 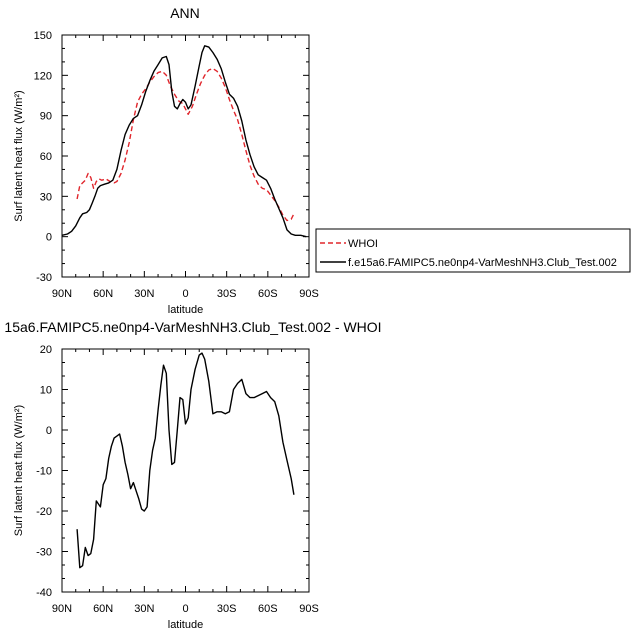 I want to click on y-tick-label: -10, so click(x=44, y=472).